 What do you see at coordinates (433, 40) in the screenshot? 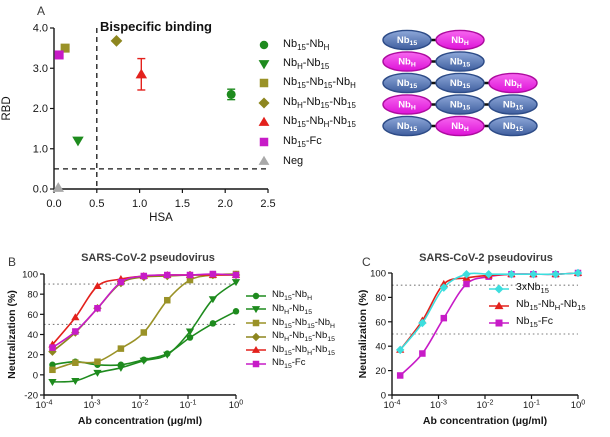
I see `construct-row-1: Nb15 NbH` at bounding box center [433, 40].